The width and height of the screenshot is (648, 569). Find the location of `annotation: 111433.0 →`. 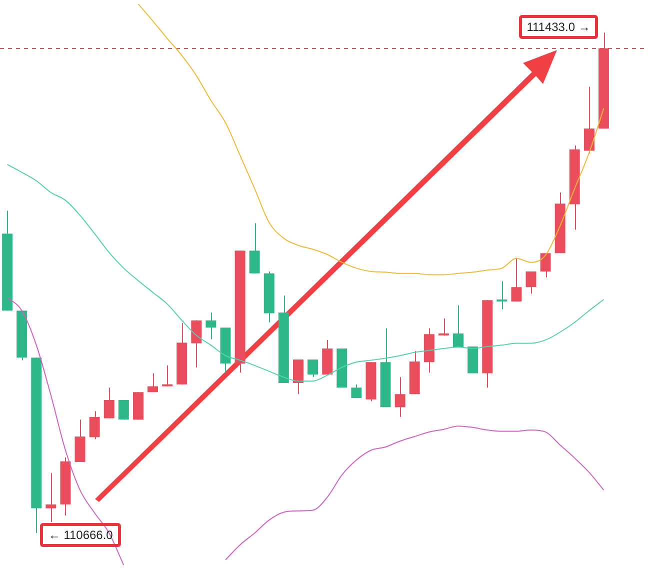

annotation: 111433.0 → is located at coordinates (558, 26).